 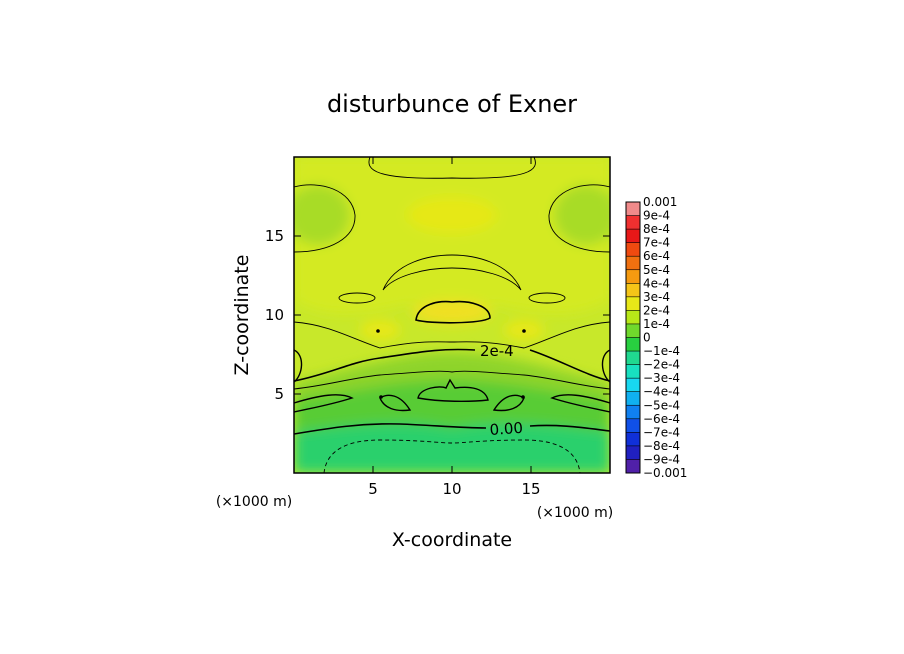 I want to click on contour-left-edge, so click(x=298, y=366).